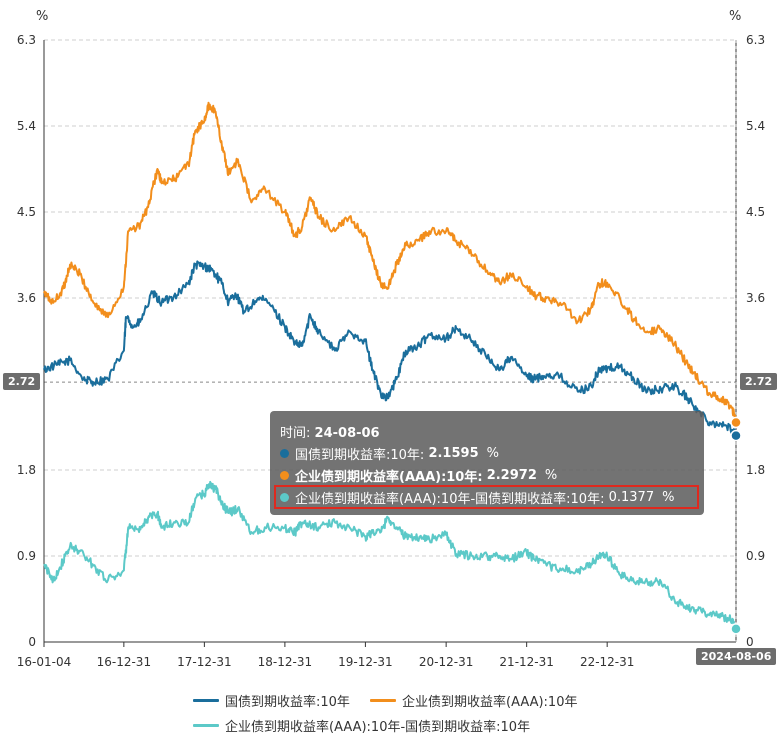 The height and width of the screenshot is (742, 780). Describe the element at coordinates (490, 702) in the screenshot. I see `legend-label: 企业债到期收益率(AAA):10年` at that location.